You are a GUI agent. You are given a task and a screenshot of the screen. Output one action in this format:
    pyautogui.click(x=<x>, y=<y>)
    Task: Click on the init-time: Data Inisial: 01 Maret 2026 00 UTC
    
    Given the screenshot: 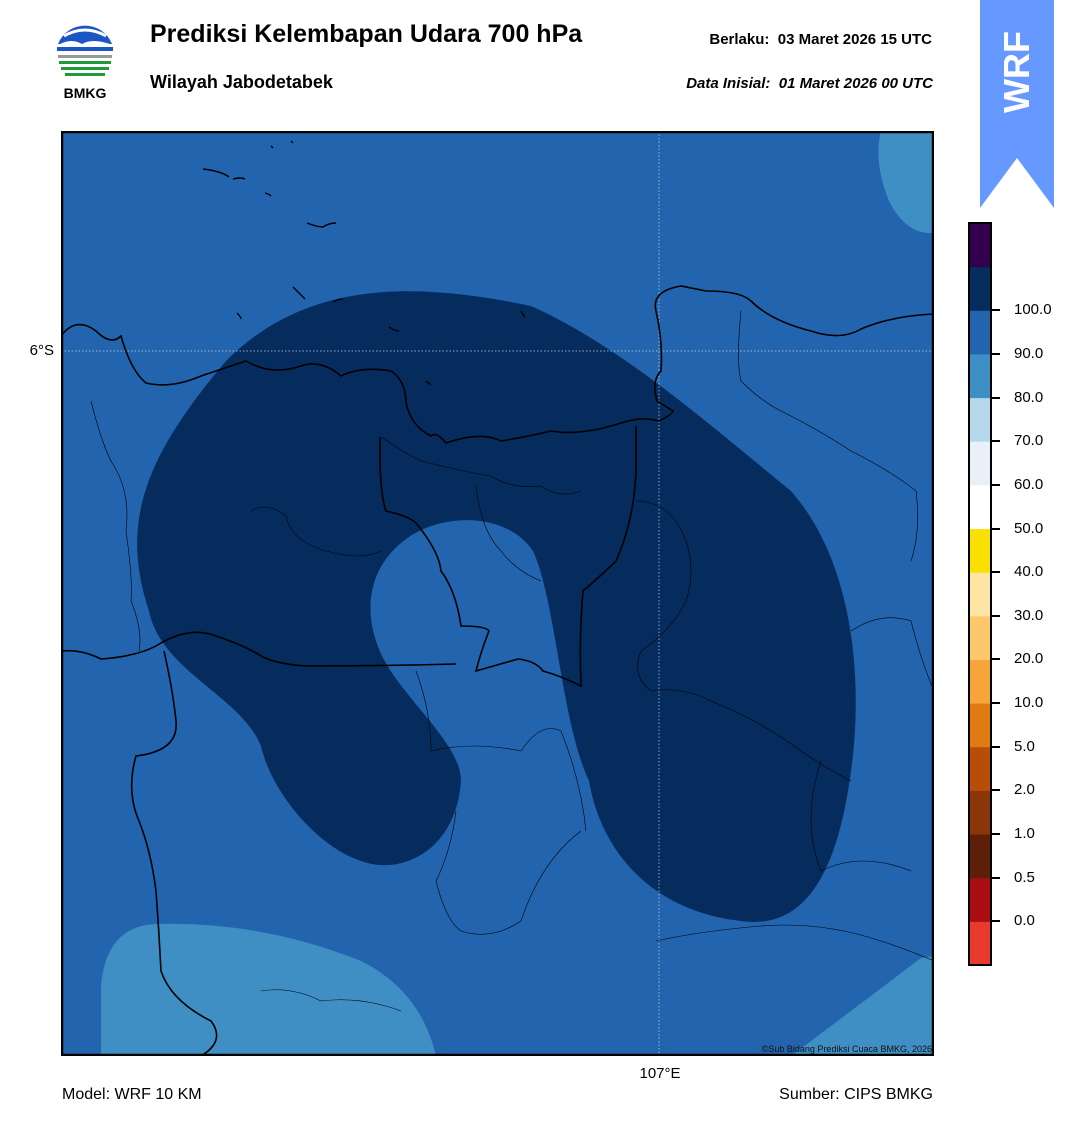 What is the action you would take?
    pyautogui.click(x=726, y=83)
    